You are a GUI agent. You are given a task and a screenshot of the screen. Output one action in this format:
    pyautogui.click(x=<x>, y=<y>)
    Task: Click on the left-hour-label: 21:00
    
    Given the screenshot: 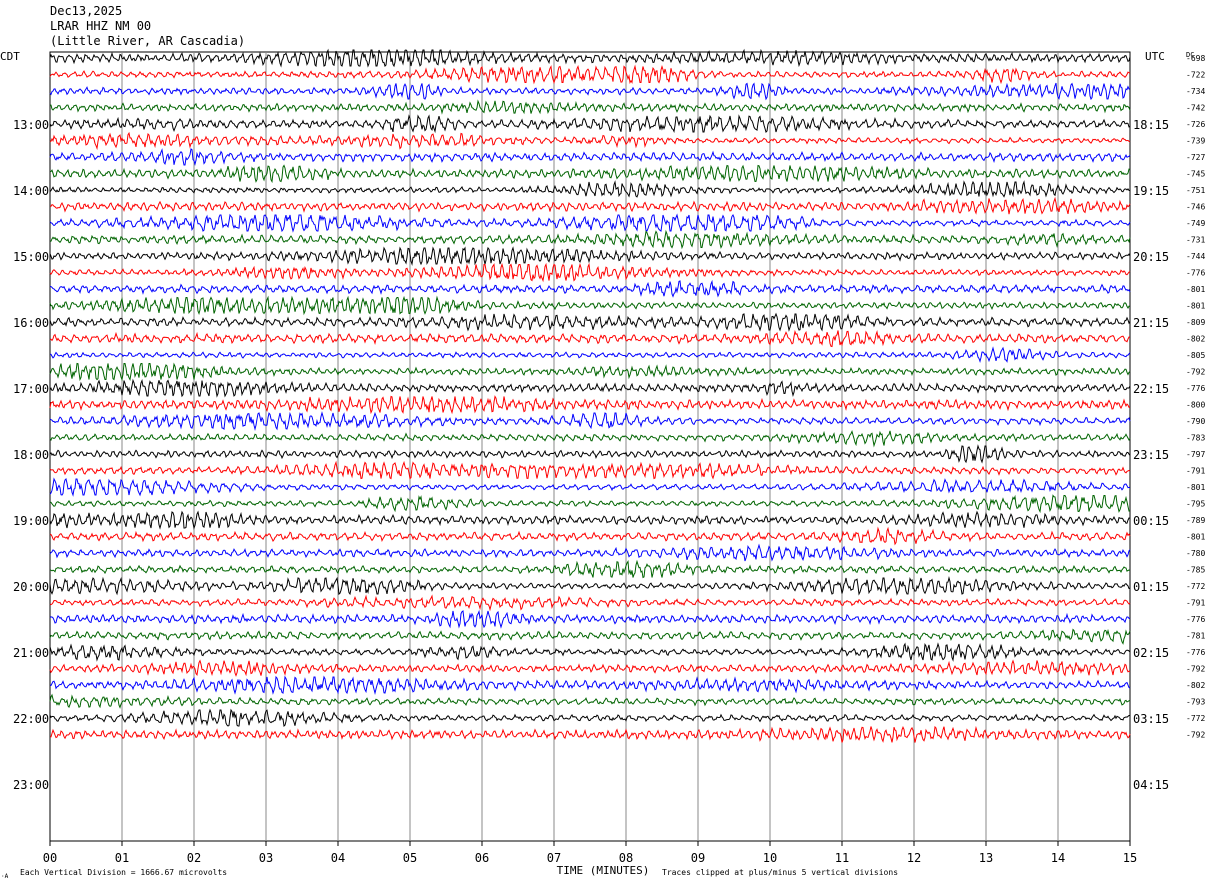 What is the action you would take?
    pyautogui.click(x=31, y=653)
    